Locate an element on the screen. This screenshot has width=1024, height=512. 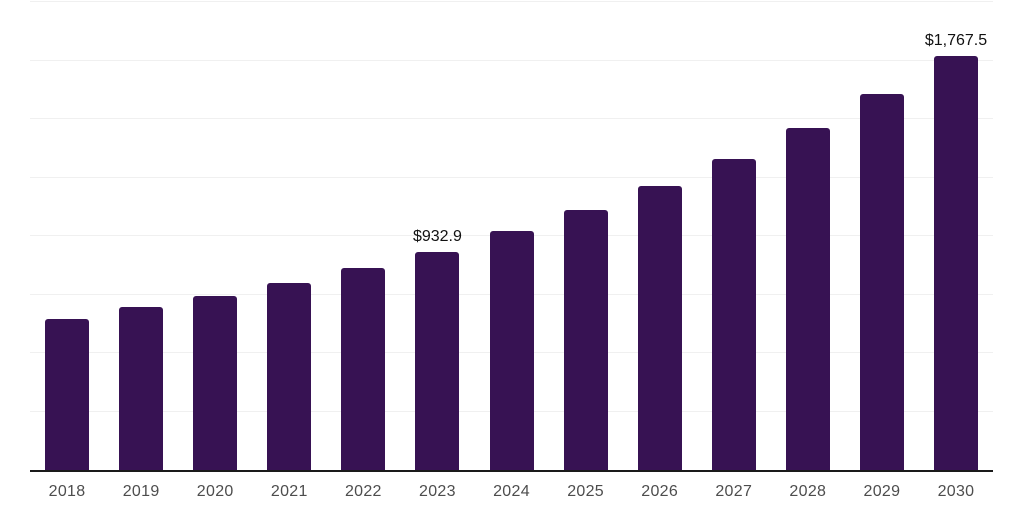
bar-2022 is located at coordinates (363, 368).